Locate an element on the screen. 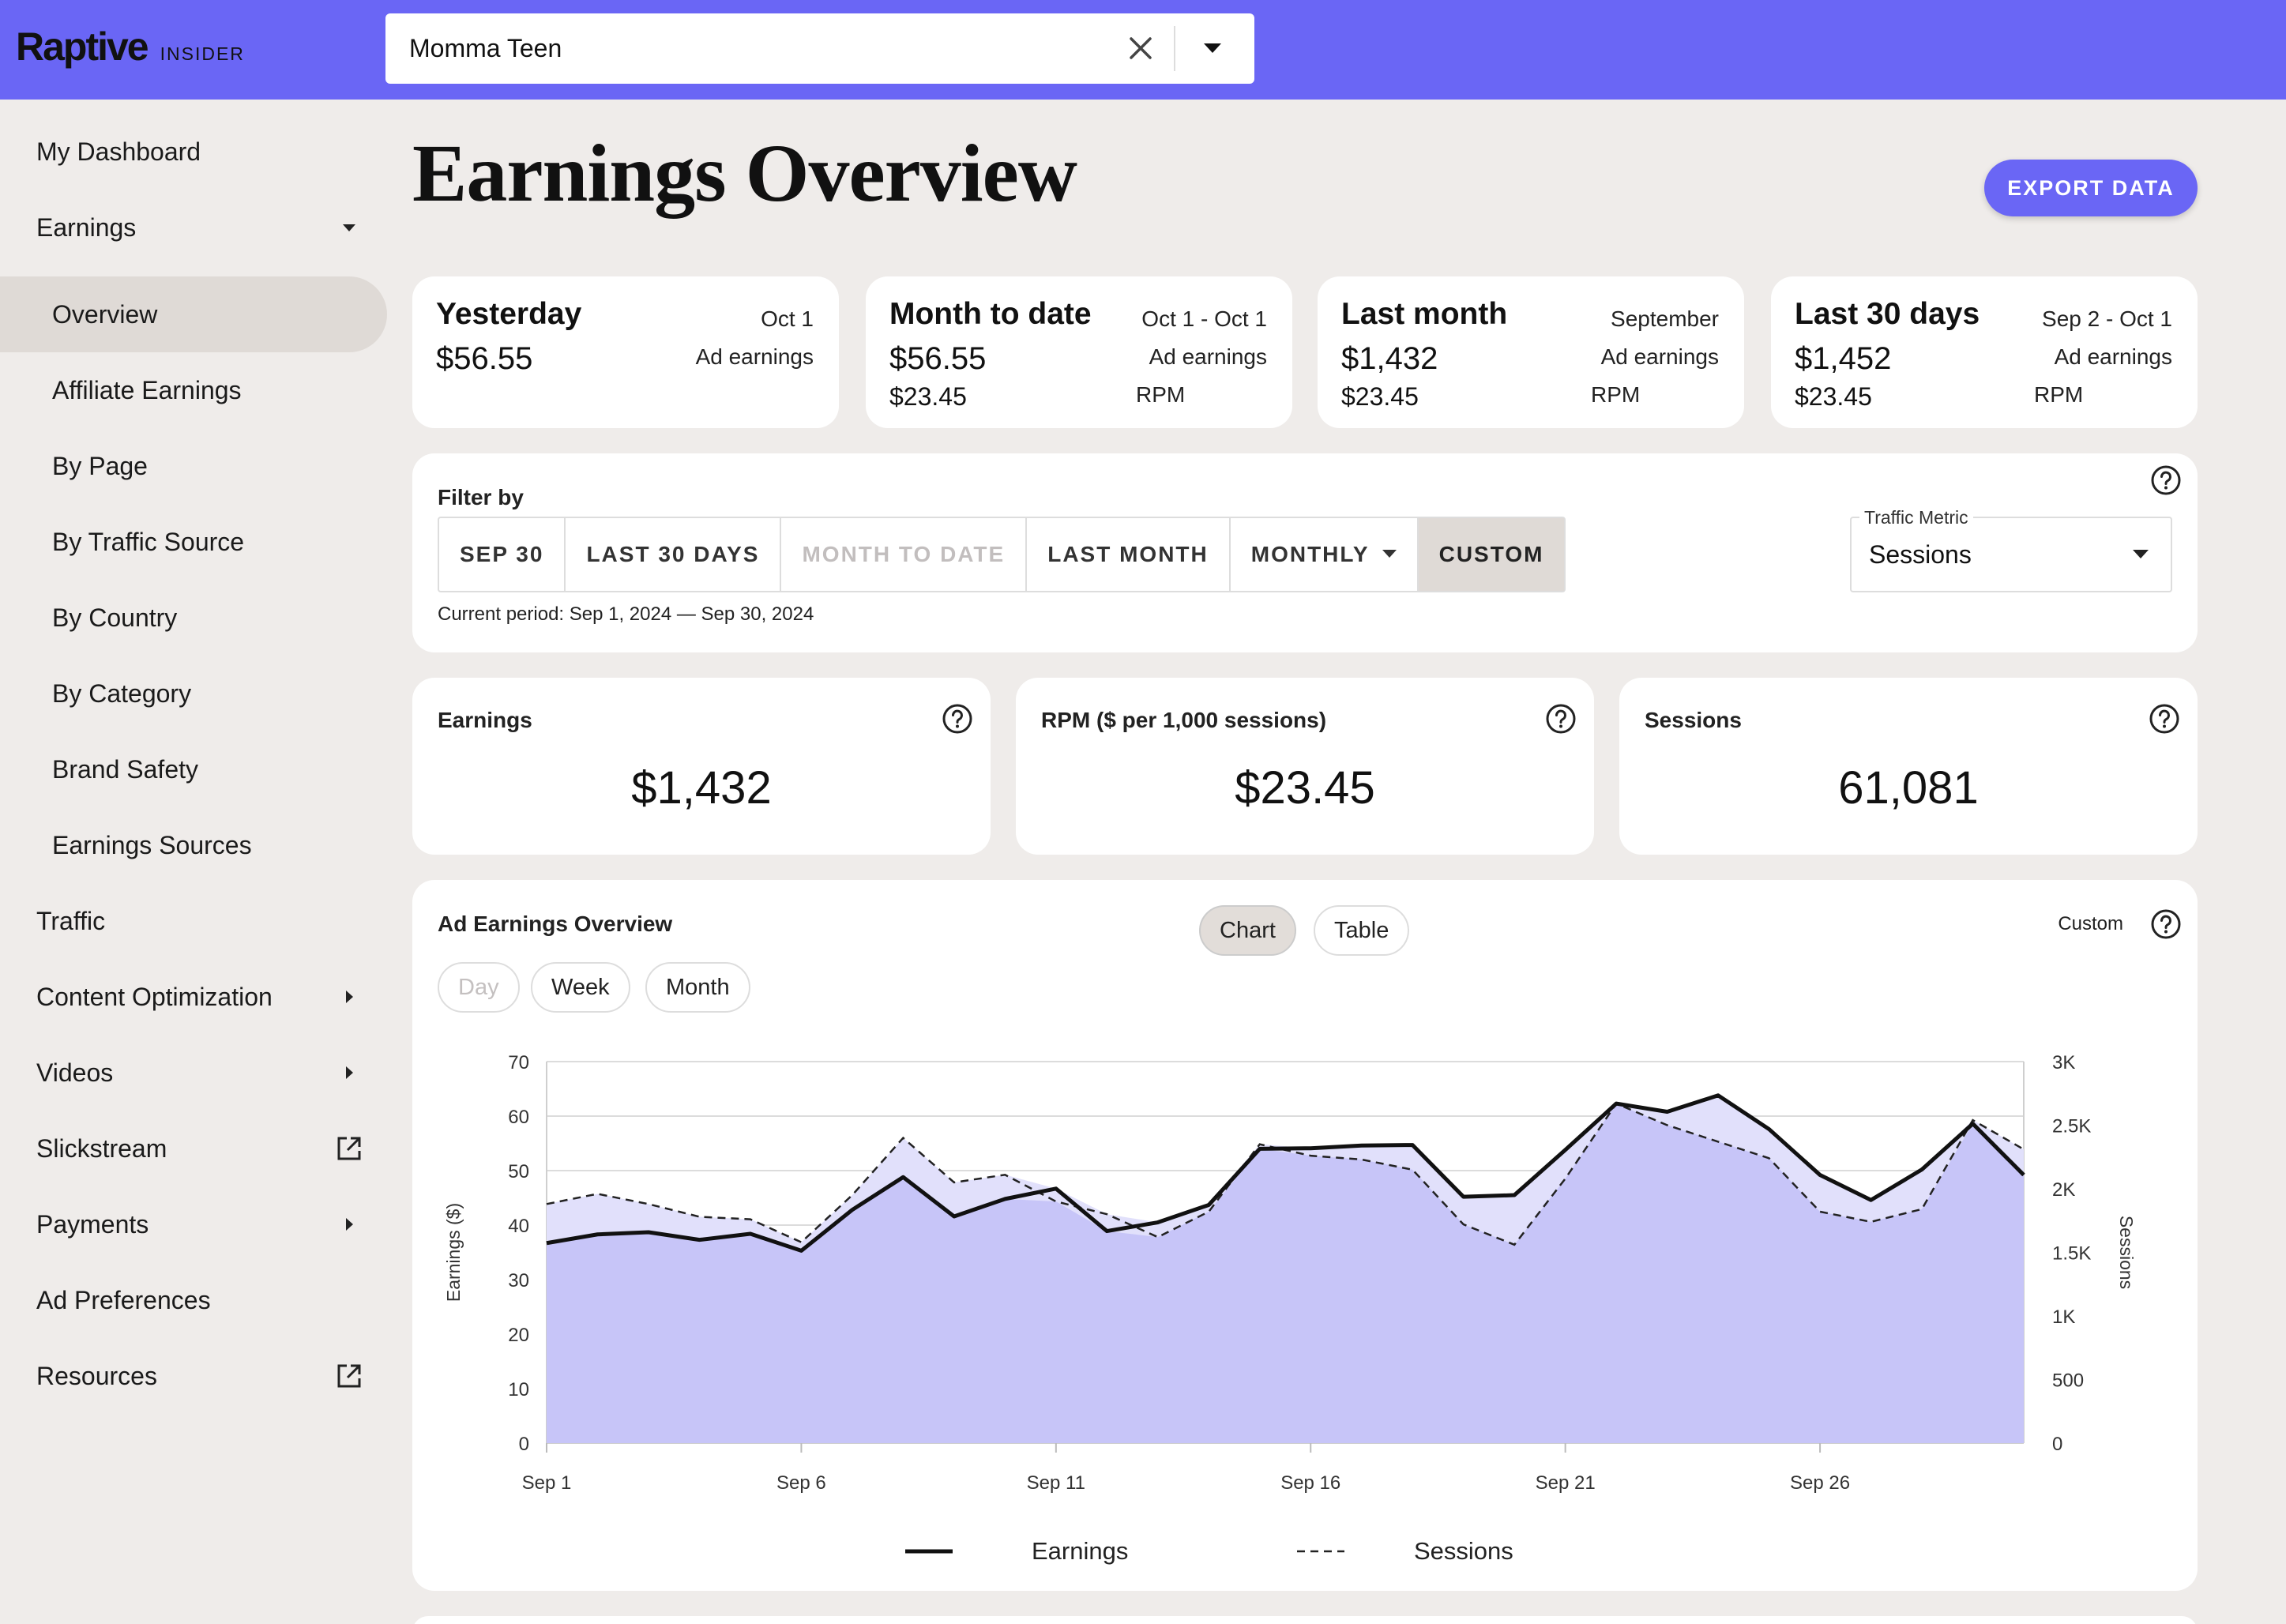 Image resolution: width=2286 pixels, height=1624 pixels. y-tick-label: 30 is located at coordinates (518, 1280).